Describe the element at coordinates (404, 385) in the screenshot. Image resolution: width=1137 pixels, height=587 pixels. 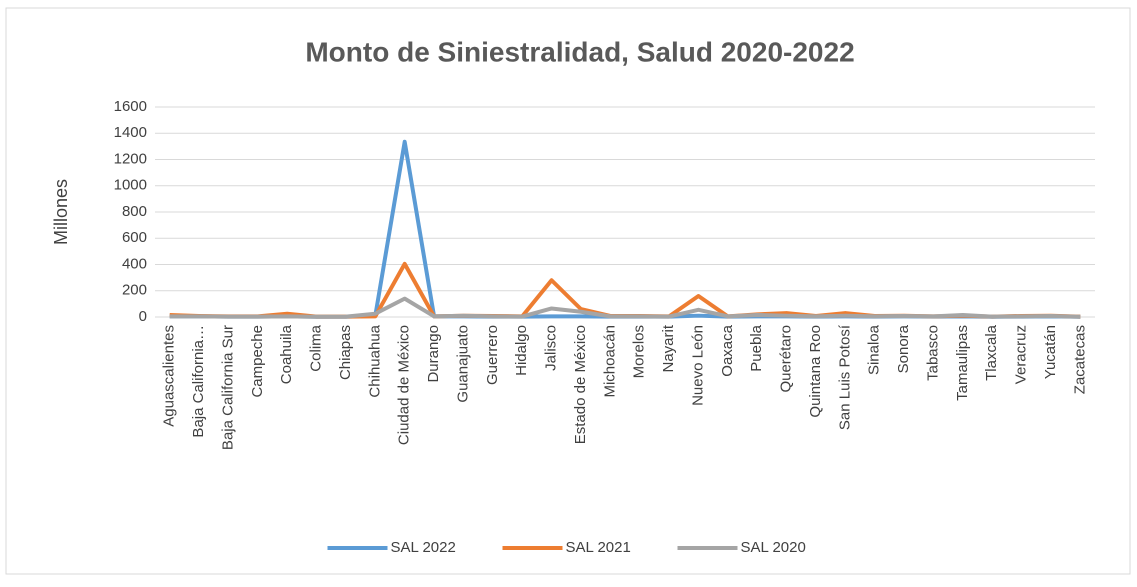
I see `x-tick-label: Ciudad de México` at that location.